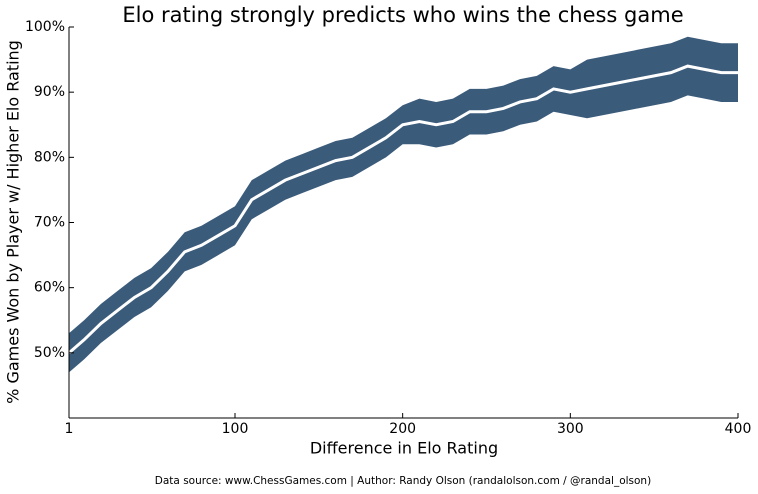 The image size is (758, 494). What do you see at coordinates (402, 429) in the screenshot?
I see `x-tick-label: 200` at bounding box center [402, 429].